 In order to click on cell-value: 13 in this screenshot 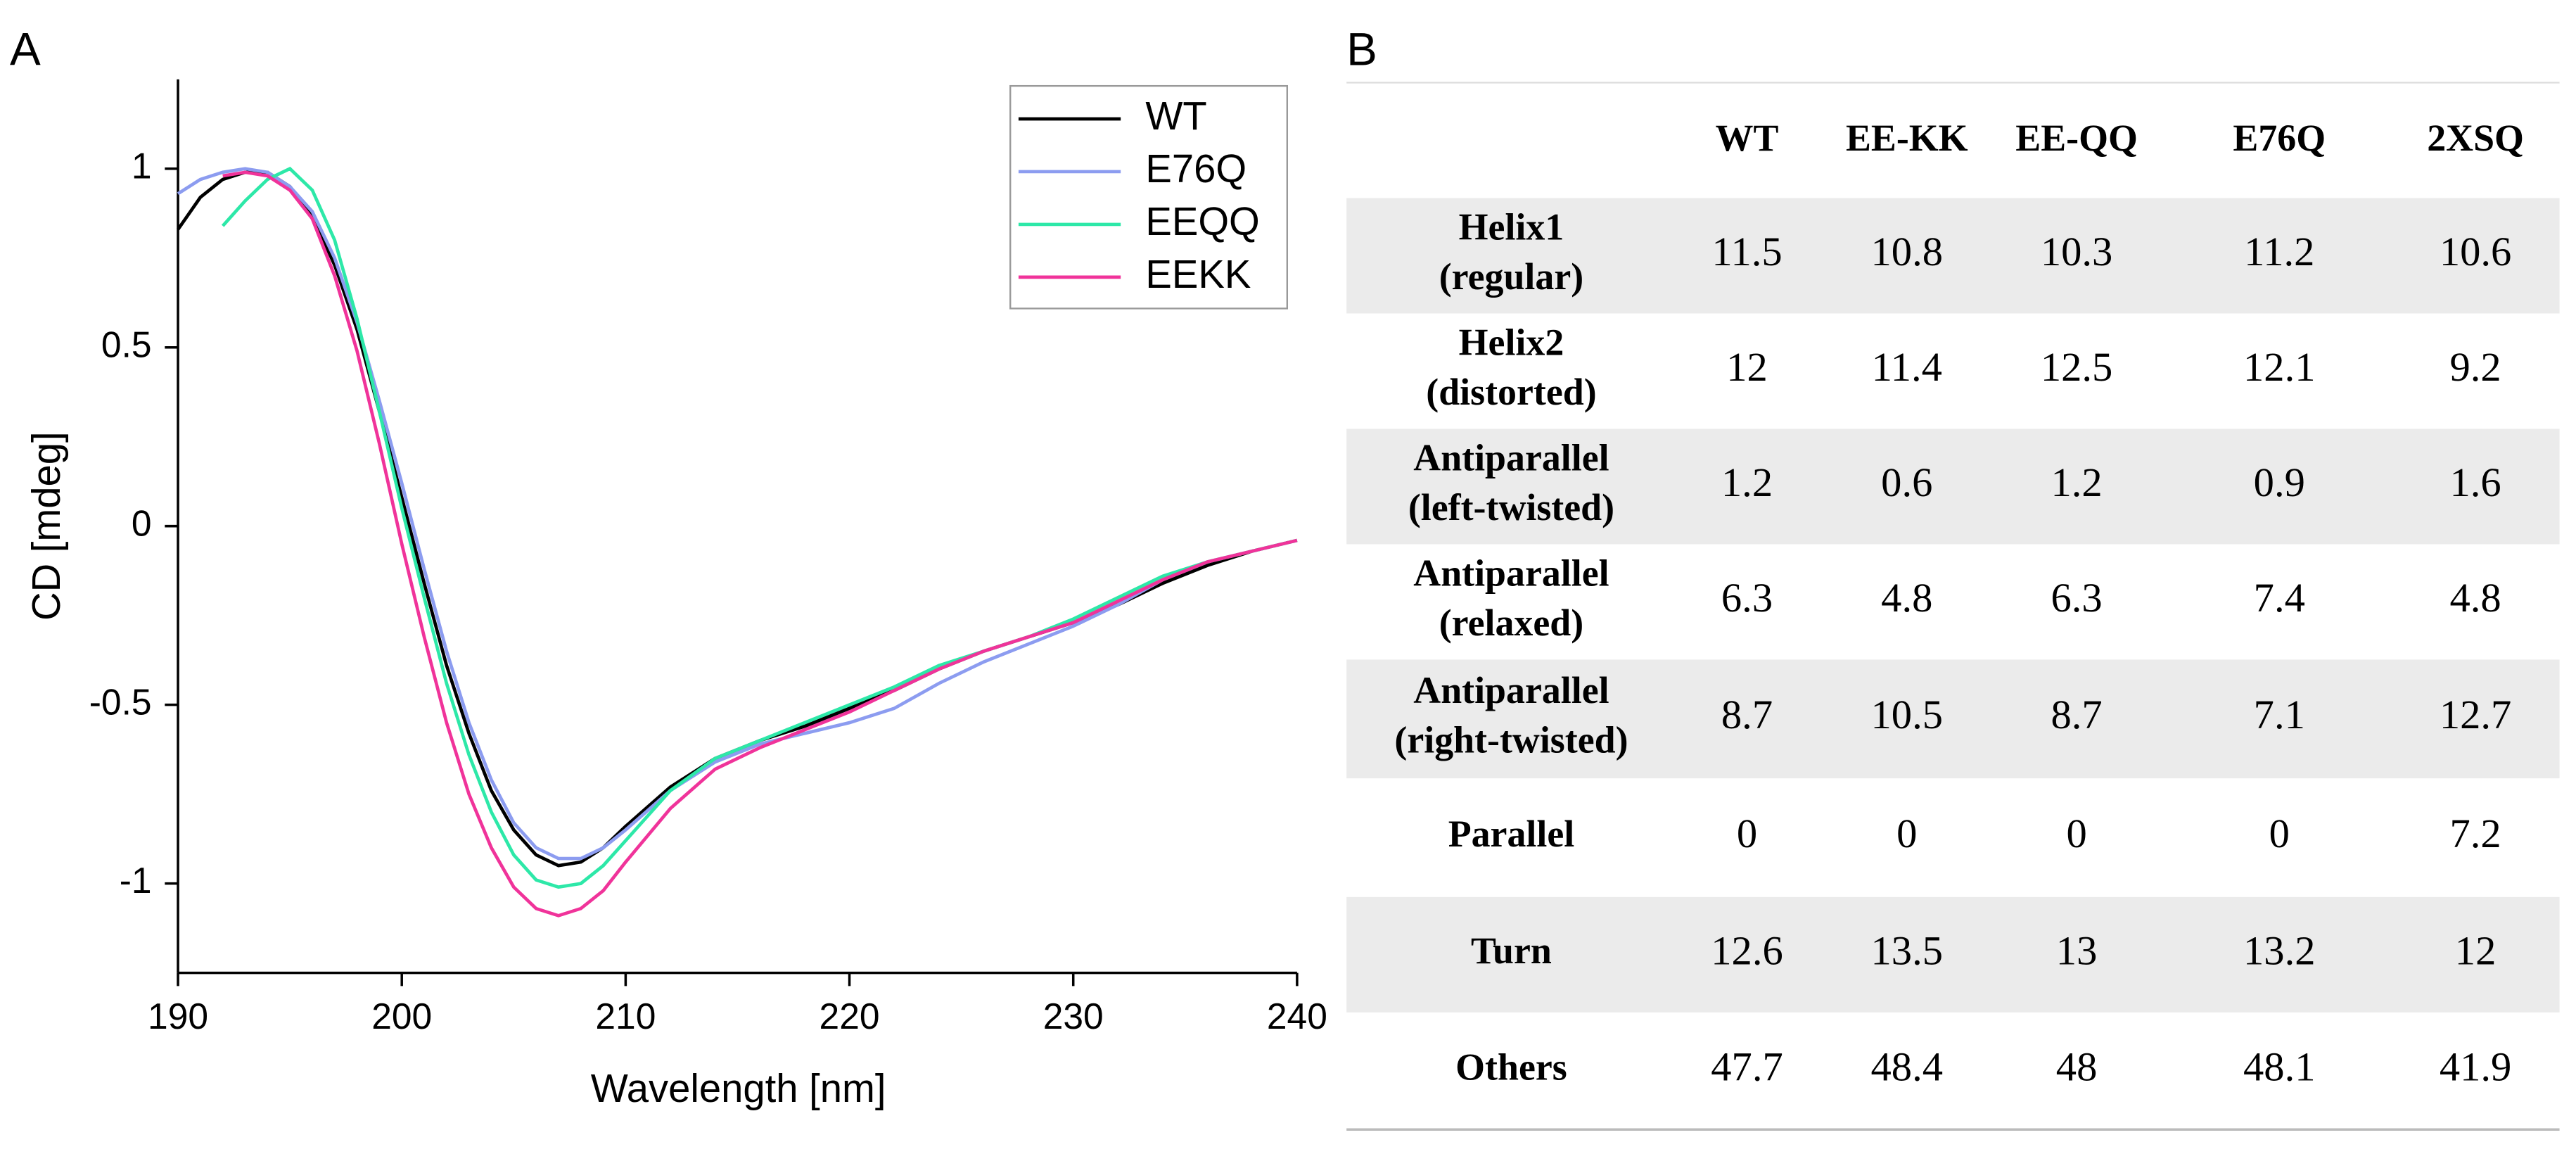, I will do `click(2077, 950)`.